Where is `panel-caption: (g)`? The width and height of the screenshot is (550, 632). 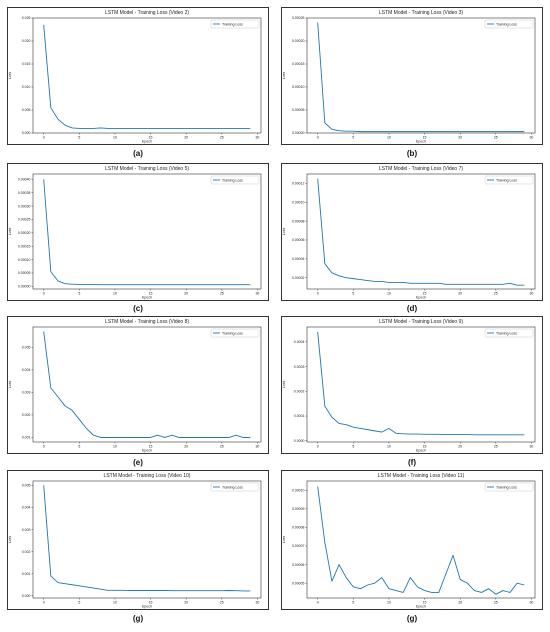 panel-caption: (g) is located at coordinates (138, 618).